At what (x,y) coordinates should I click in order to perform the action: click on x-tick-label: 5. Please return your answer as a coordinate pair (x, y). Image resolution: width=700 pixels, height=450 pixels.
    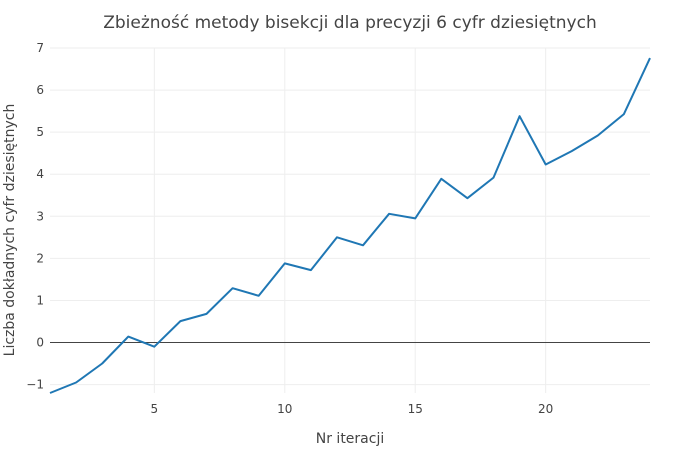
    Looking at the image, I should click on (155, 409).